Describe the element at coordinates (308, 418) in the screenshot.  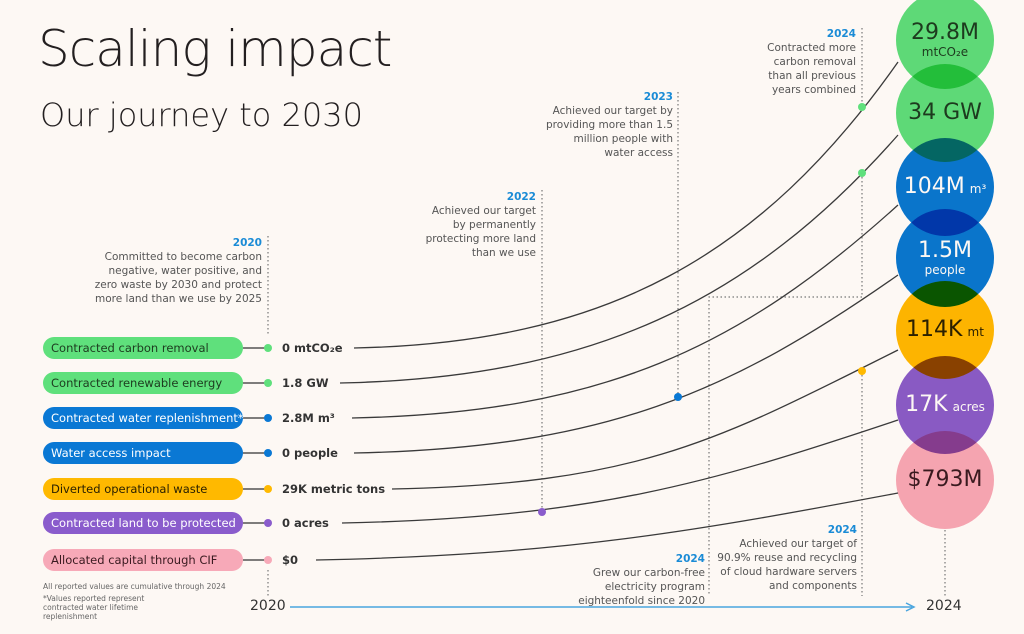
I see `metric-start-value: 2.8M m³` at that location.